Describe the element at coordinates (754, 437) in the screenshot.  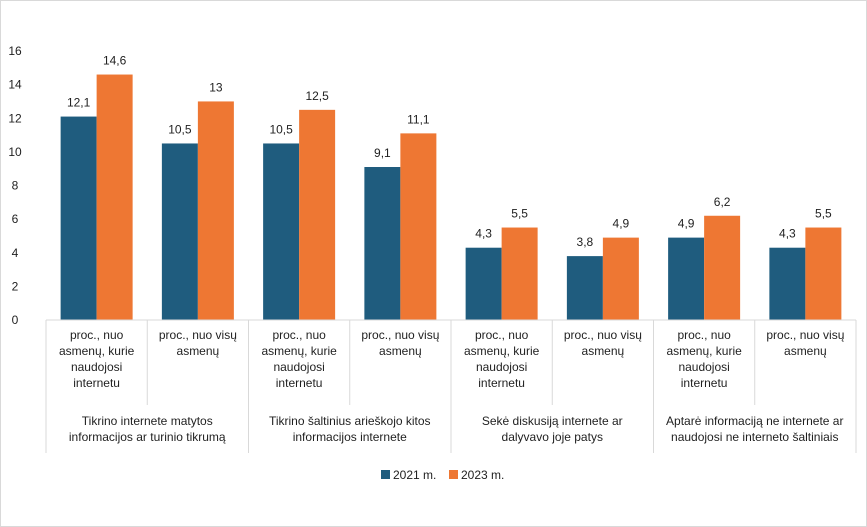
I see `group-label: naudojosi ne interneto šaltiniais` at that location.